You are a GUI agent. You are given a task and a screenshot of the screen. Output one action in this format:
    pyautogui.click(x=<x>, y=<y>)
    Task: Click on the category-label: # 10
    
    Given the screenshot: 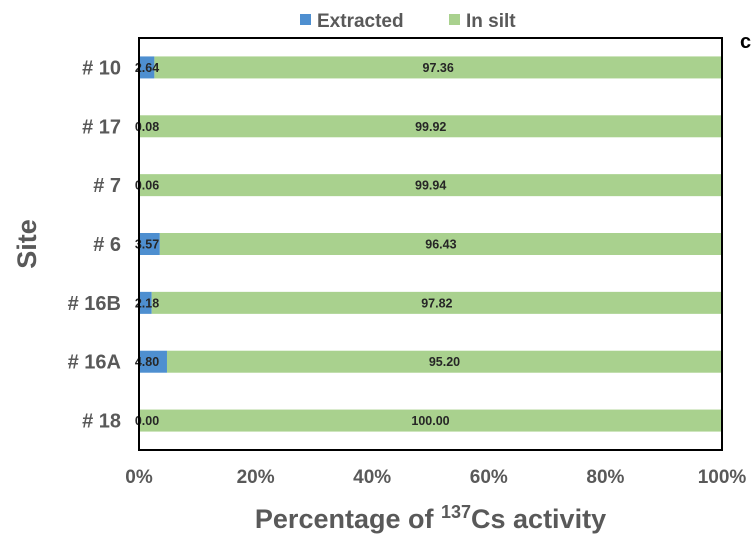 What is the action you would take?
    pyautogui.click(x=101, y=68)
    